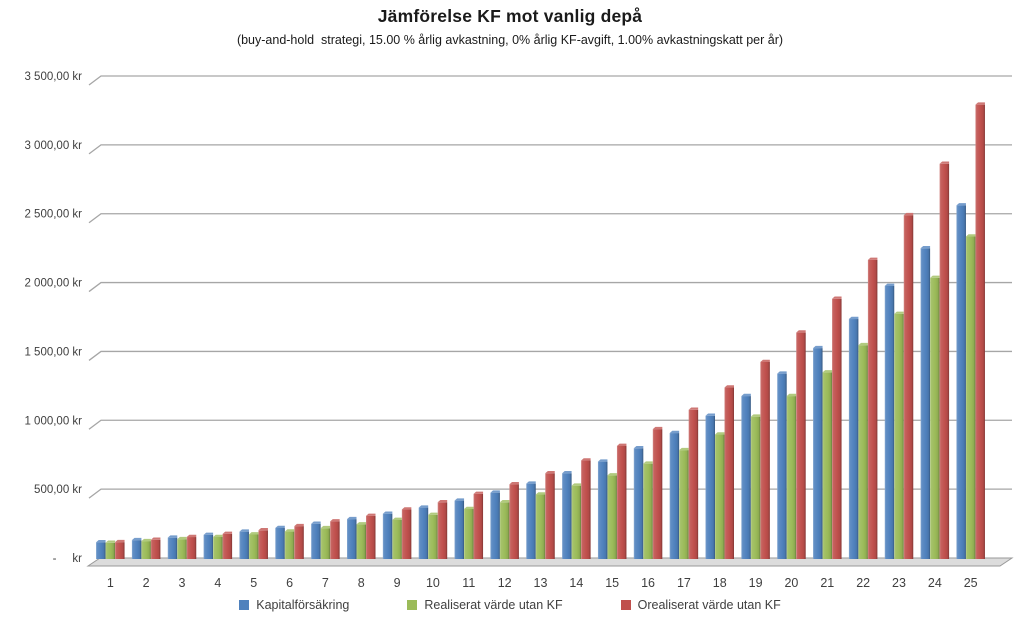 The width and height of the screenshot is (1020, 627). What do you see at coordinates (53, 352) in the screenshot?
I see `y-tick-label: 1 500,00 kr` at bounding box center [53, 352].